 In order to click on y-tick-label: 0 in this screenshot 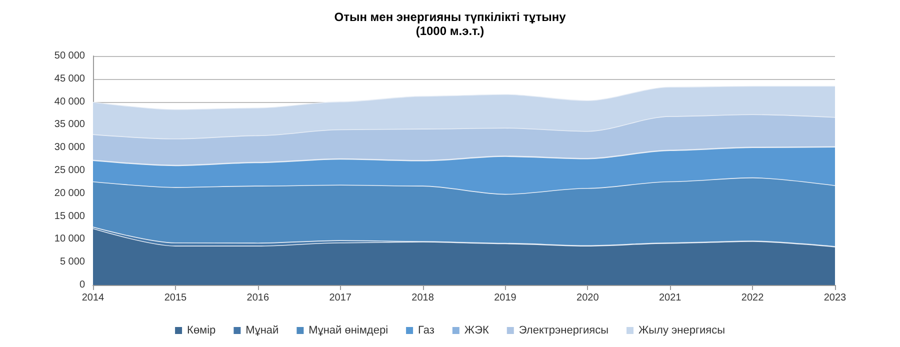, I will do `click(82, 285)`.